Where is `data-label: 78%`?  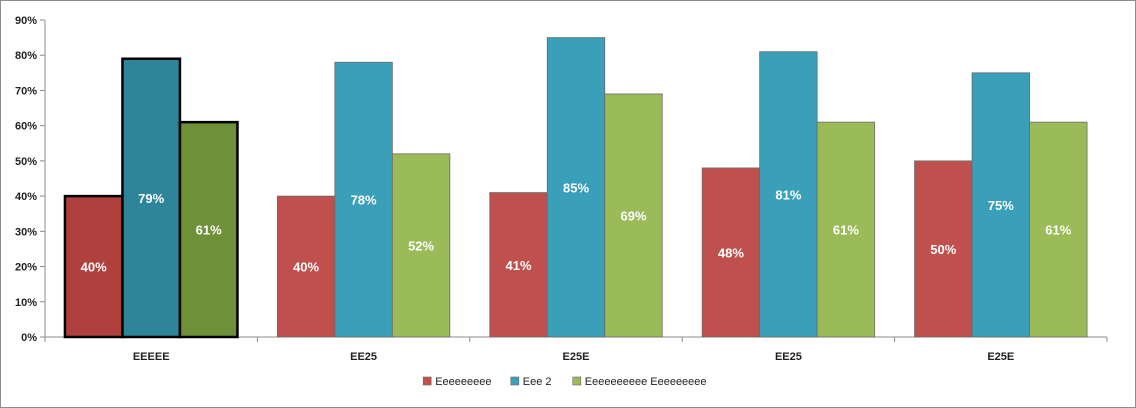 data-label: 78% is located at coordinates (364, 200).